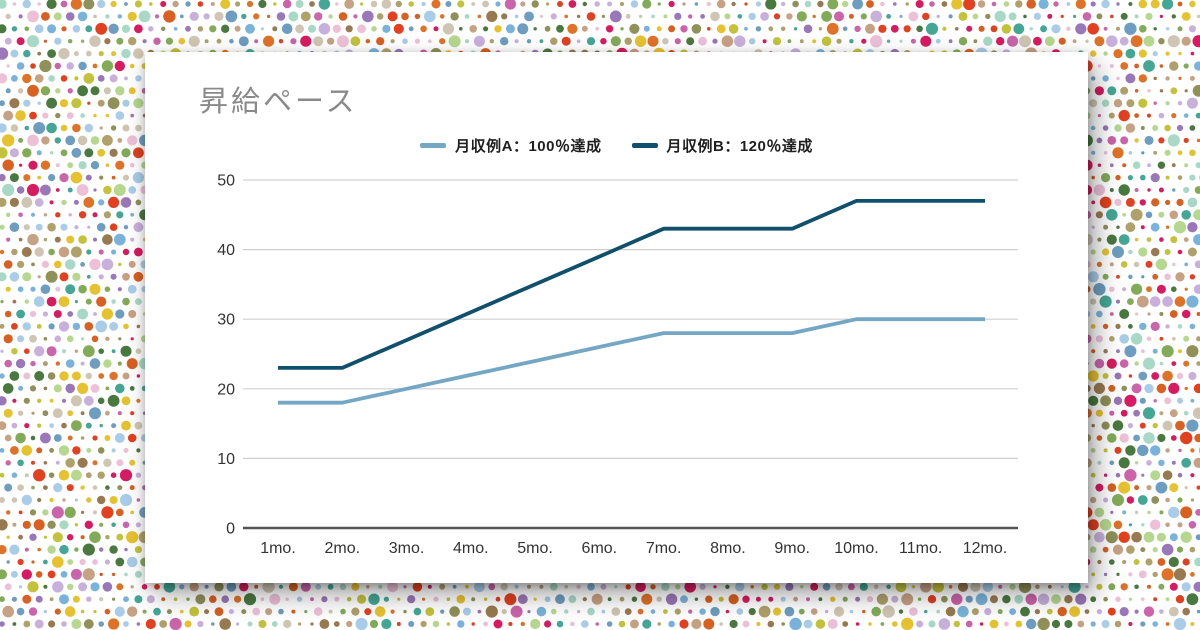 The image size is (1200, 630). Describe the element at coordinates (433, 145) in the screenshot. I see `series-a-line-swatch` at that location.